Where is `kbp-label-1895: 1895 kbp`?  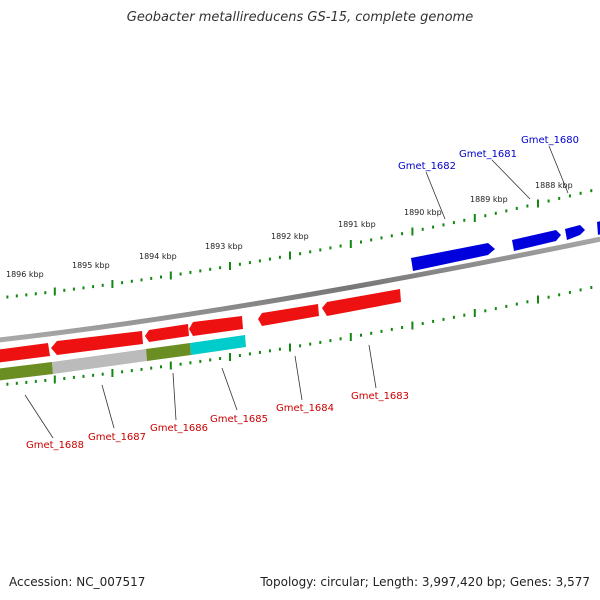
kbp-label-1895: 1895 kbp is located at coordinates (91, 265).